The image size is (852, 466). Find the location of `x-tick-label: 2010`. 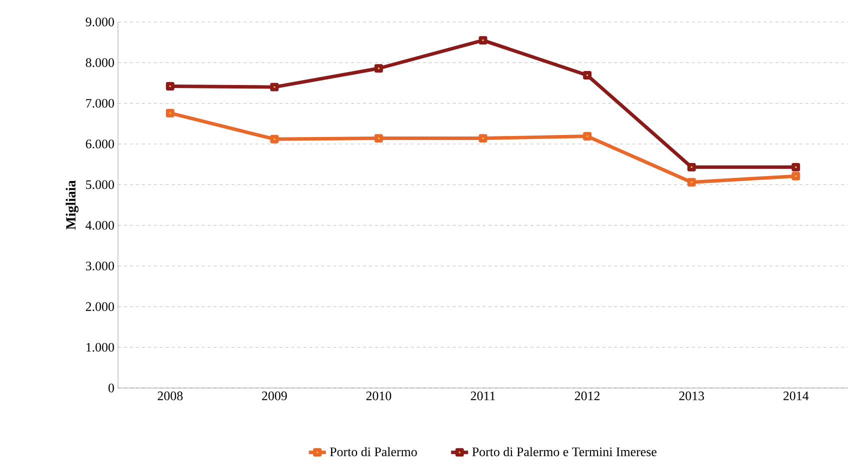

x-tick-label: 2010 is located at coordinates (379, 396).